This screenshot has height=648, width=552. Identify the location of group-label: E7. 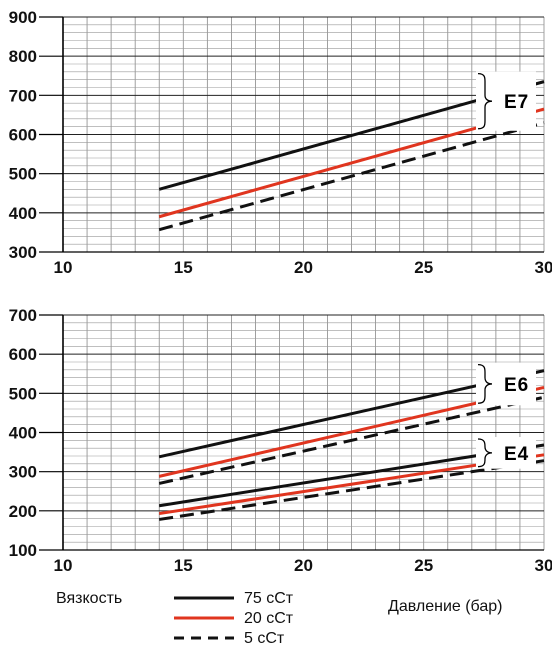
(516, 102).